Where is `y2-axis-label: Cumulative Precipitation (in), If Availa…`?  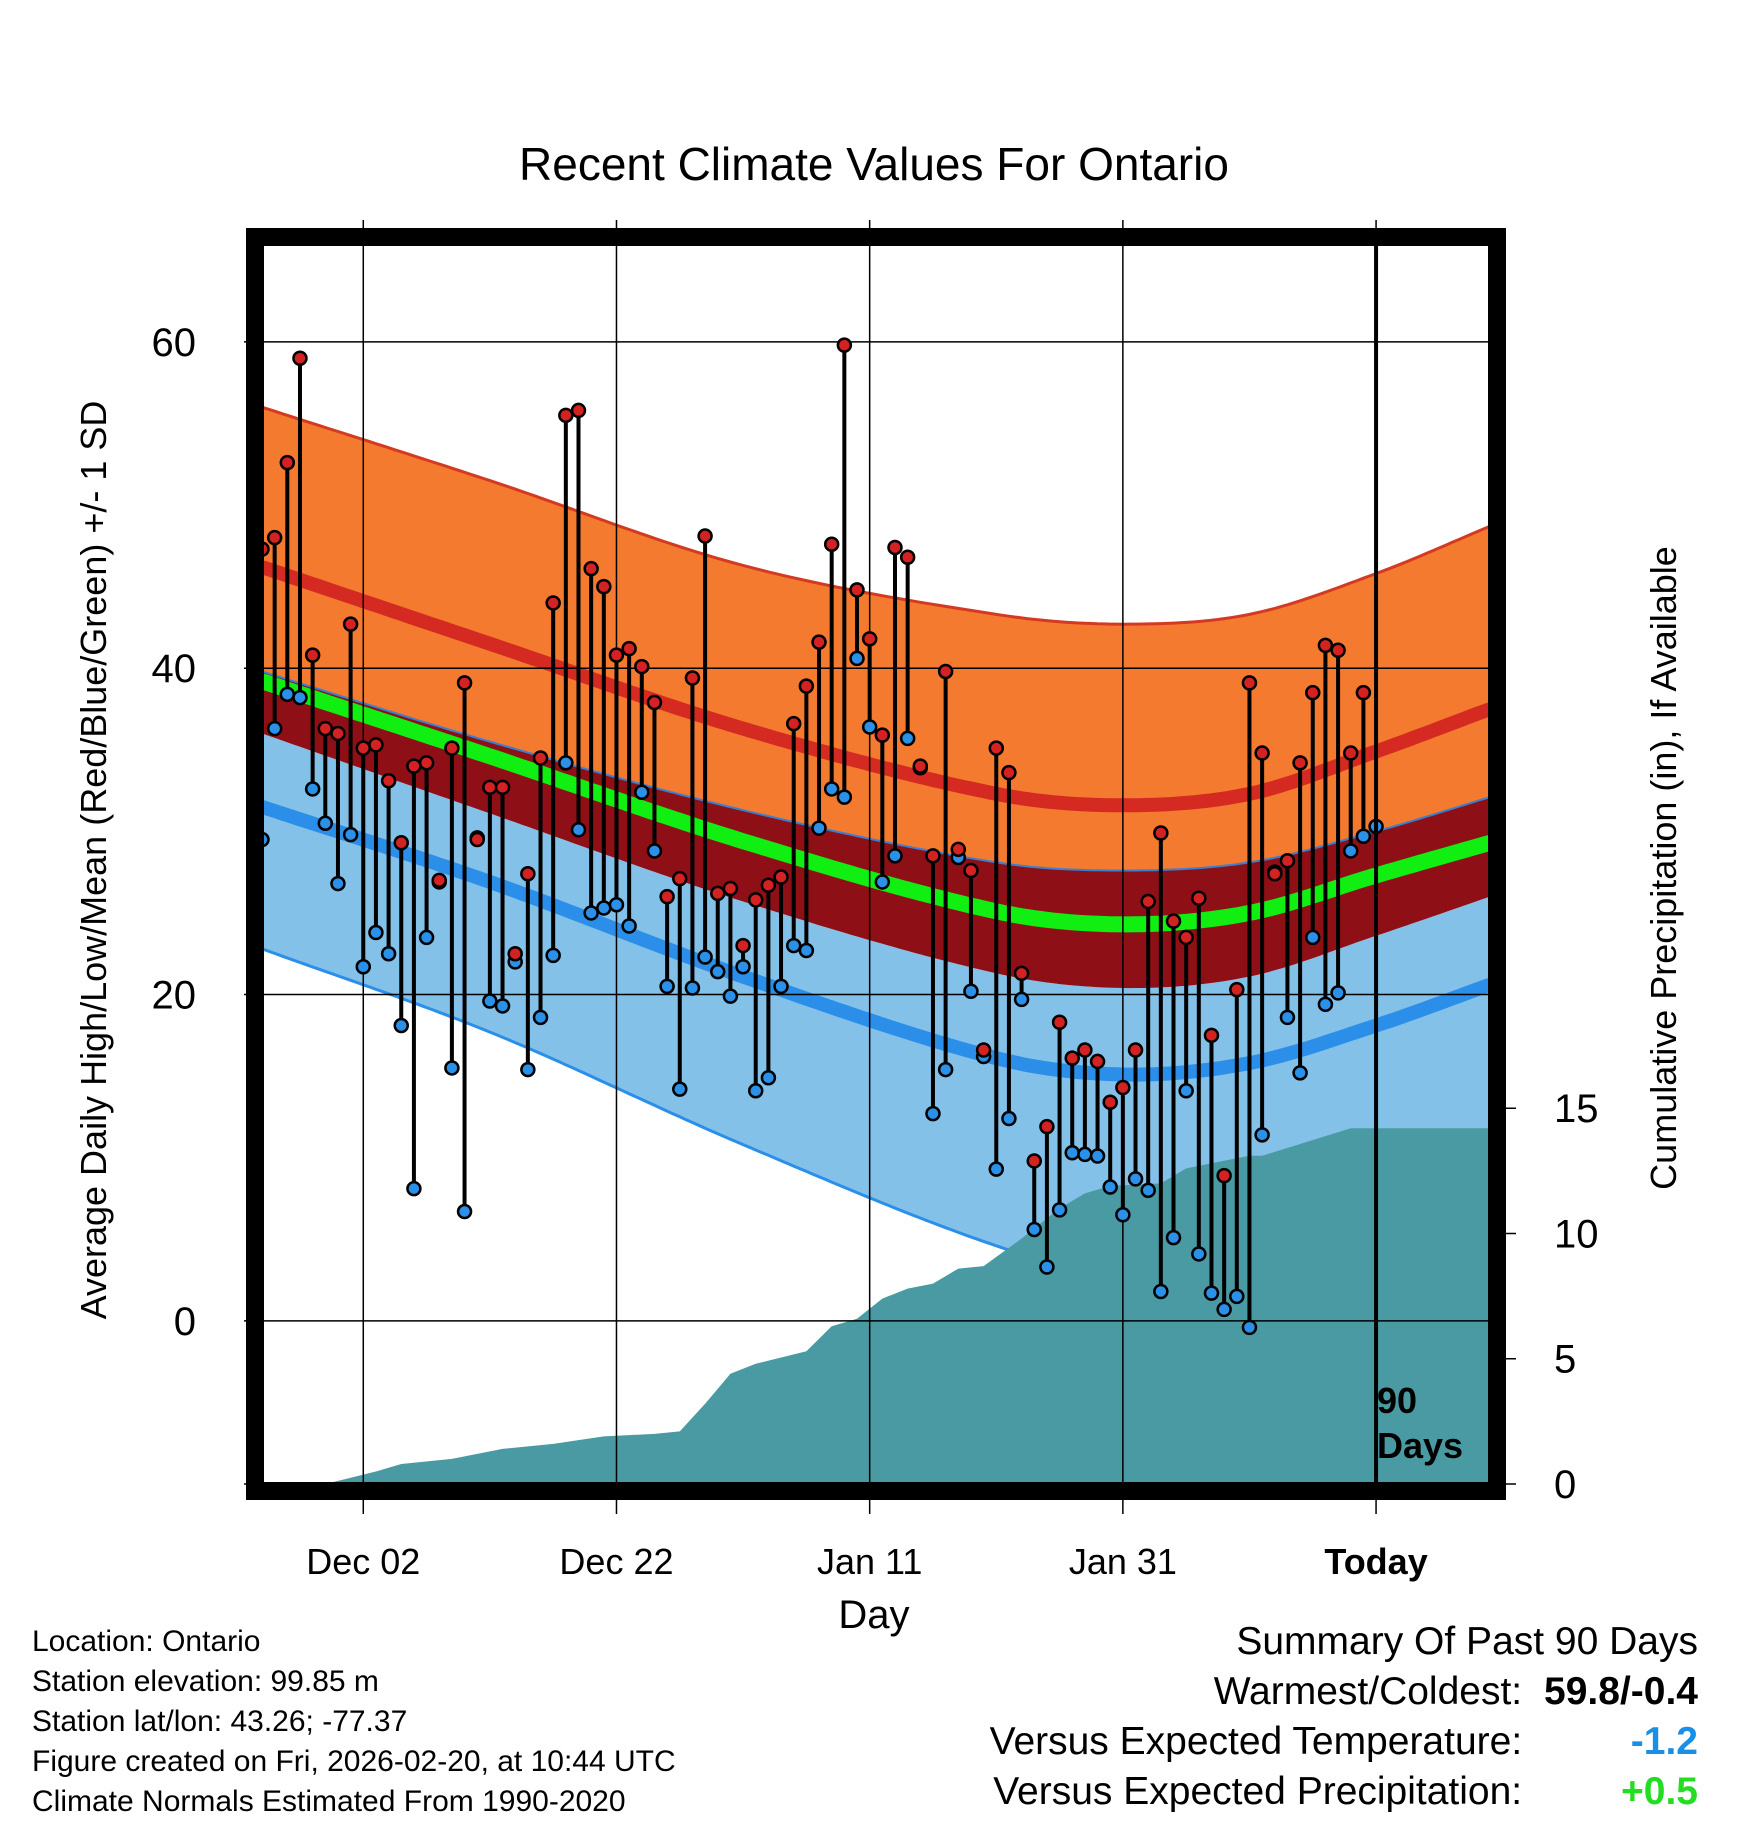
y2-axis-label: Cumulative Precipitation (in), If Availa… is located at coordinates (1663, 868).